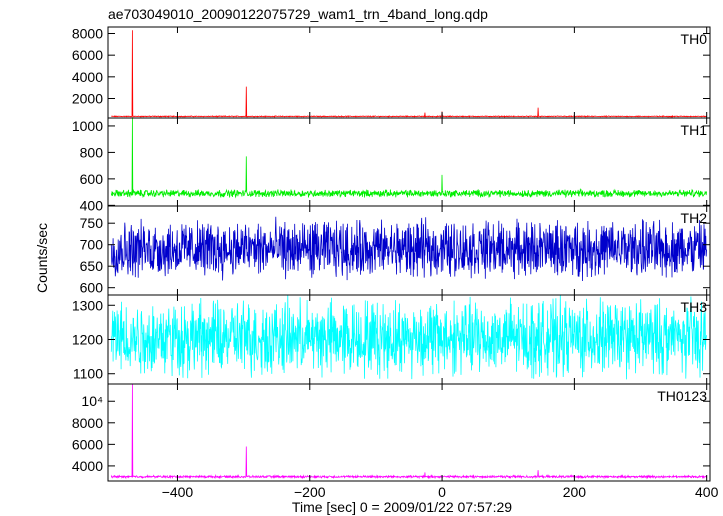  I want to click on y-tick-label: 750, so click(92, 223).